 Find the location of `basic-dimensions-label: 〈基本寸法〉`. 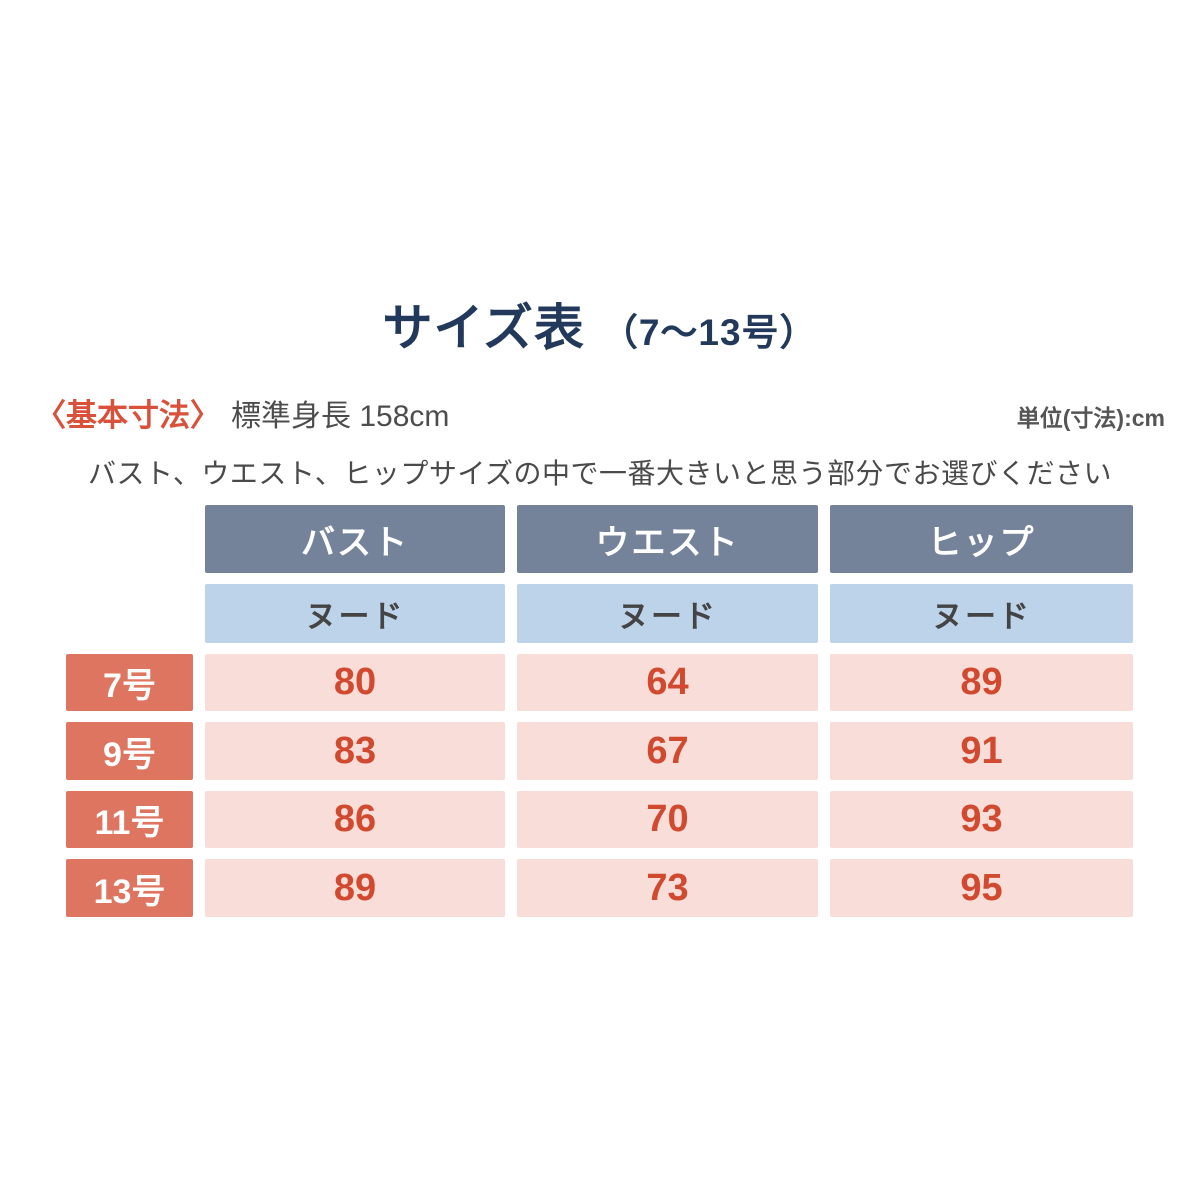

basic-dimensions-label: 〈基本寸法〉 is located at coordinates (128, 415).